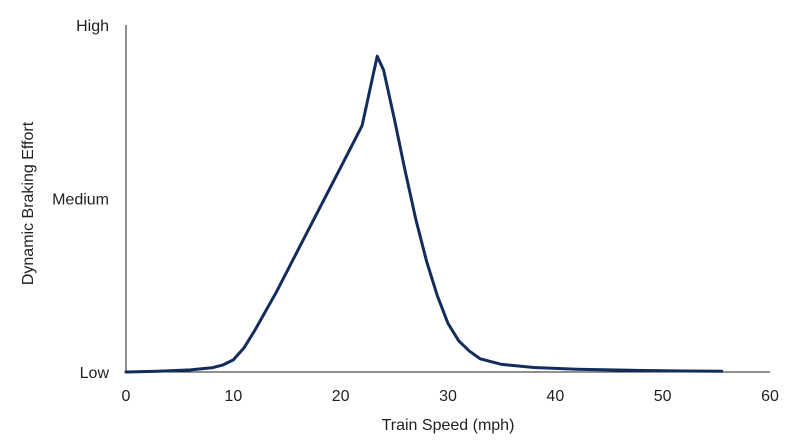 Image resolution: width=800 pixels, height=447 pixels. I want to click on x-tick-label: 30, so click(448, 396).